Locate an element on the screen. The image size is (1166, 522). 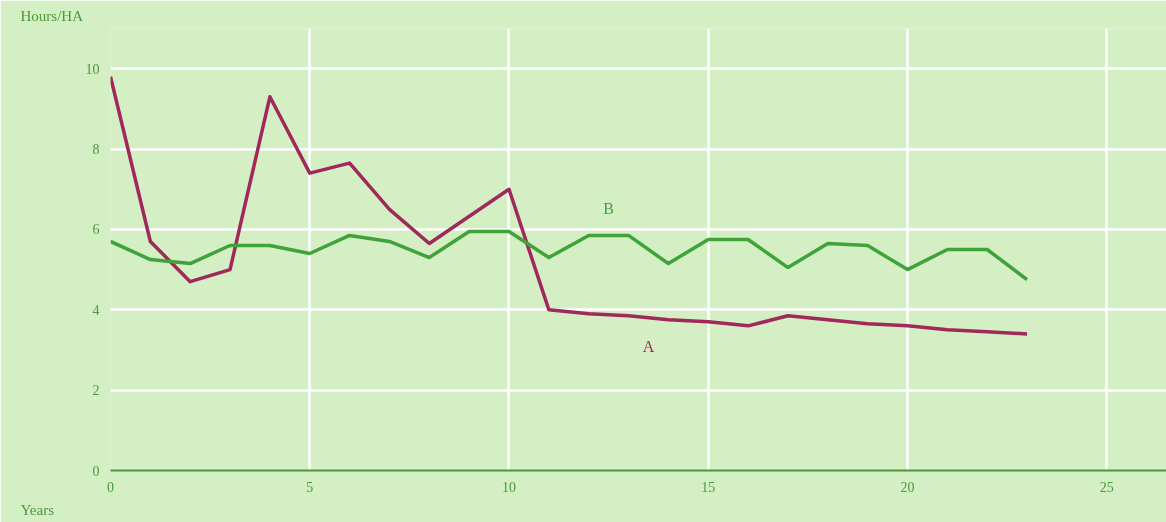
x-tick-label: 10 is located at coordinates (508, 487).